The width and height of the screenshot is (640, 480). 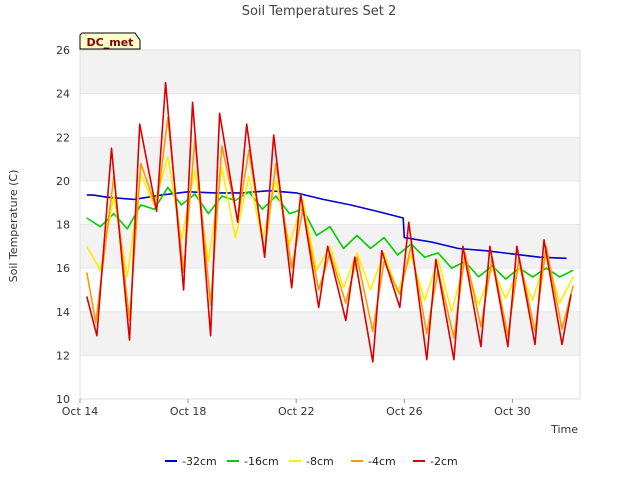 What do you see at coordinates (63, 268) in the screenshot?
I see `y-tick-label: 16` at bounding box center [63, 268].